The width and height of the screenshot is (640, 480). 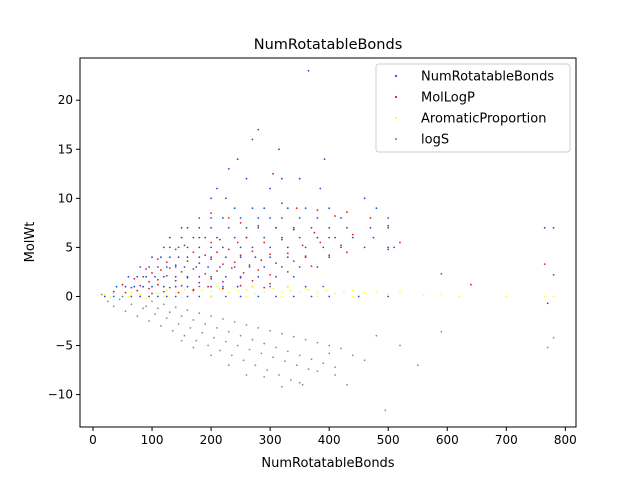 What do you see at coordinates (327, 463) in the screenshot?
I see `x-axis-label: NumRotatableBonds` at bounding box center [327, 463].